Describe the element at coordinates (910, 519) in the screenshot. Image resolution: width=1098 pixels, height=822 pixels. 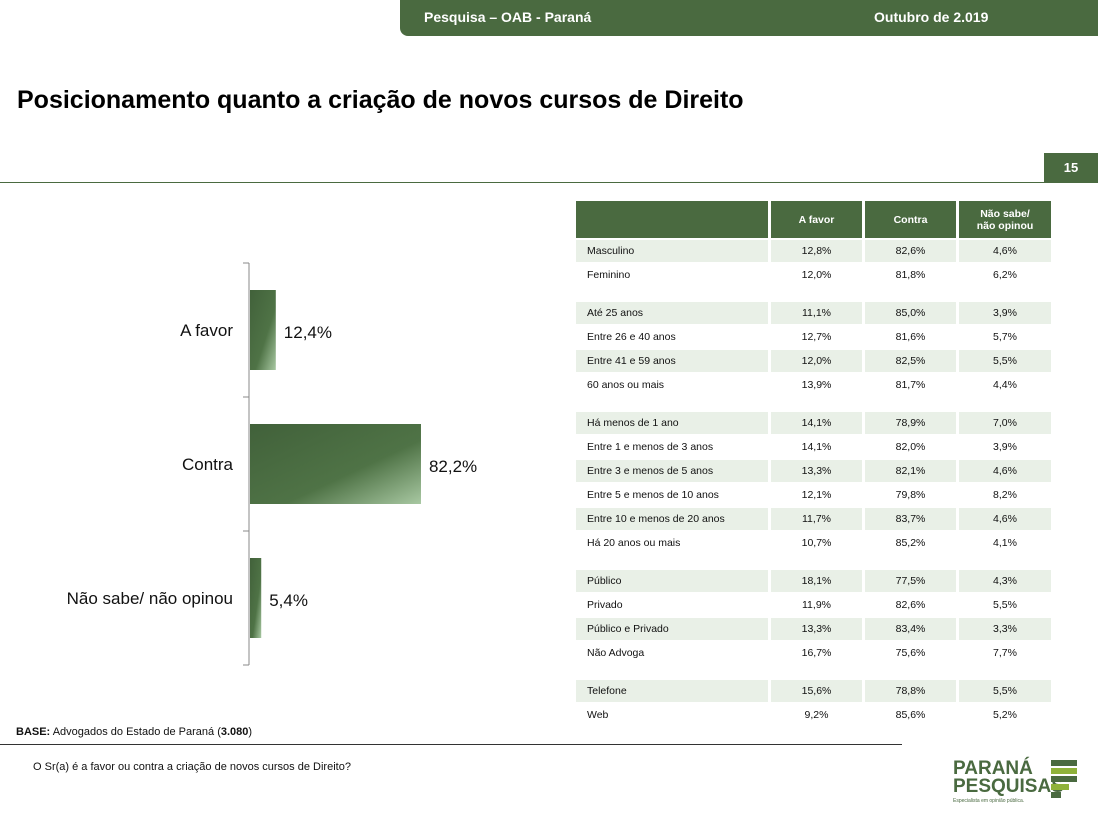
I see `table-cell: 83,7%` at that location.